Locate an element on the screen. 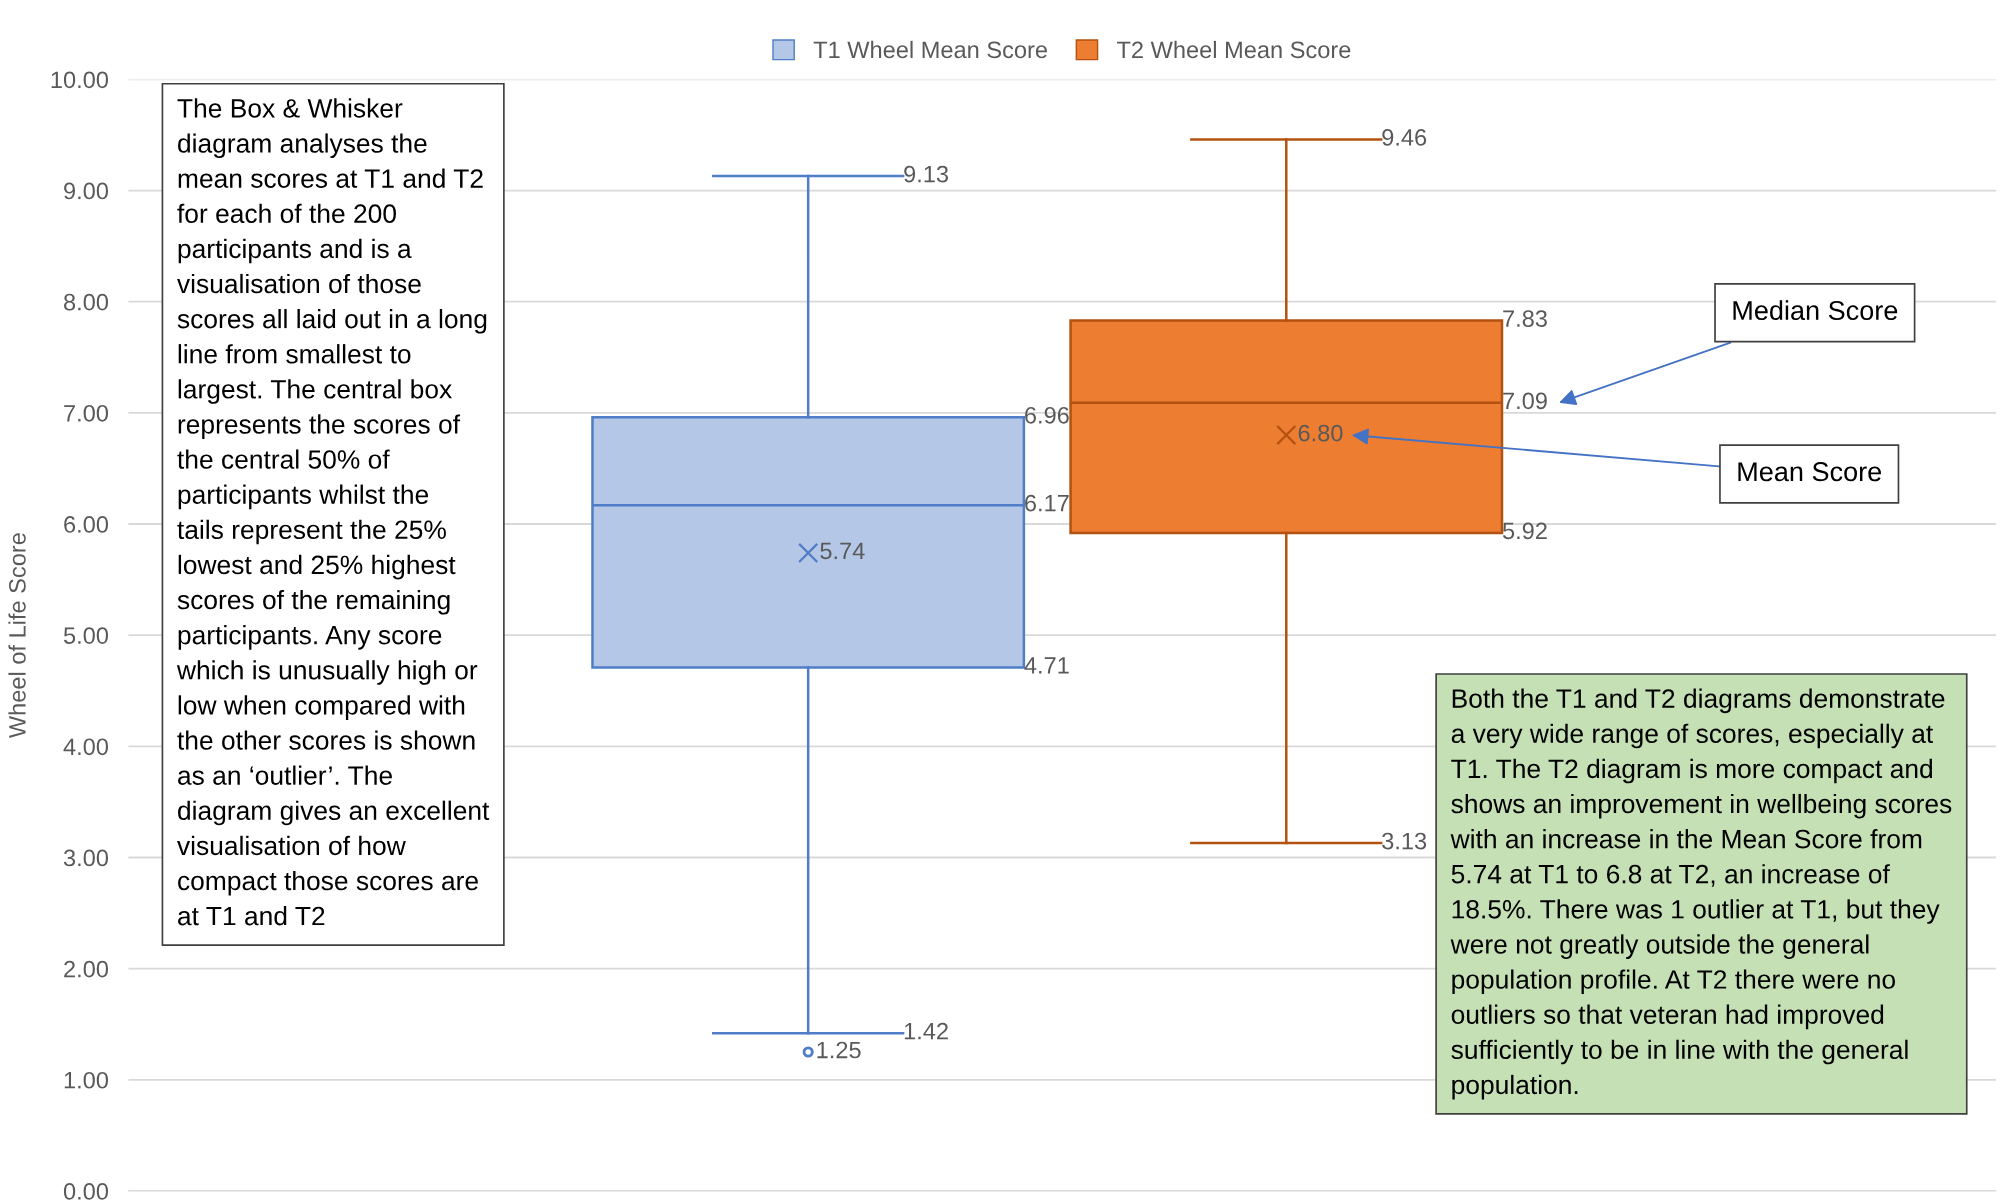 Image resolution: width=2006 pixels, height=1203 pixels. annotation: 1.25 is located at coordinates (839, 1050).